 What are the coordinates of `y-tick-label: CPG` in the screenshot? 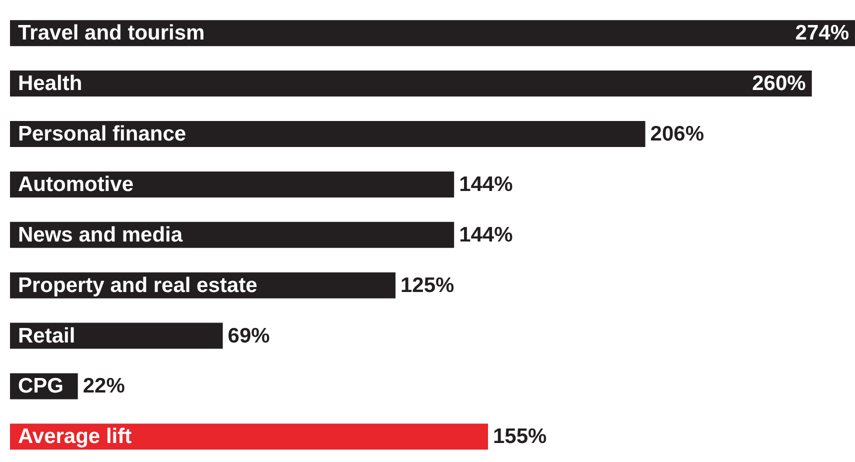 It's located at (41, 386).